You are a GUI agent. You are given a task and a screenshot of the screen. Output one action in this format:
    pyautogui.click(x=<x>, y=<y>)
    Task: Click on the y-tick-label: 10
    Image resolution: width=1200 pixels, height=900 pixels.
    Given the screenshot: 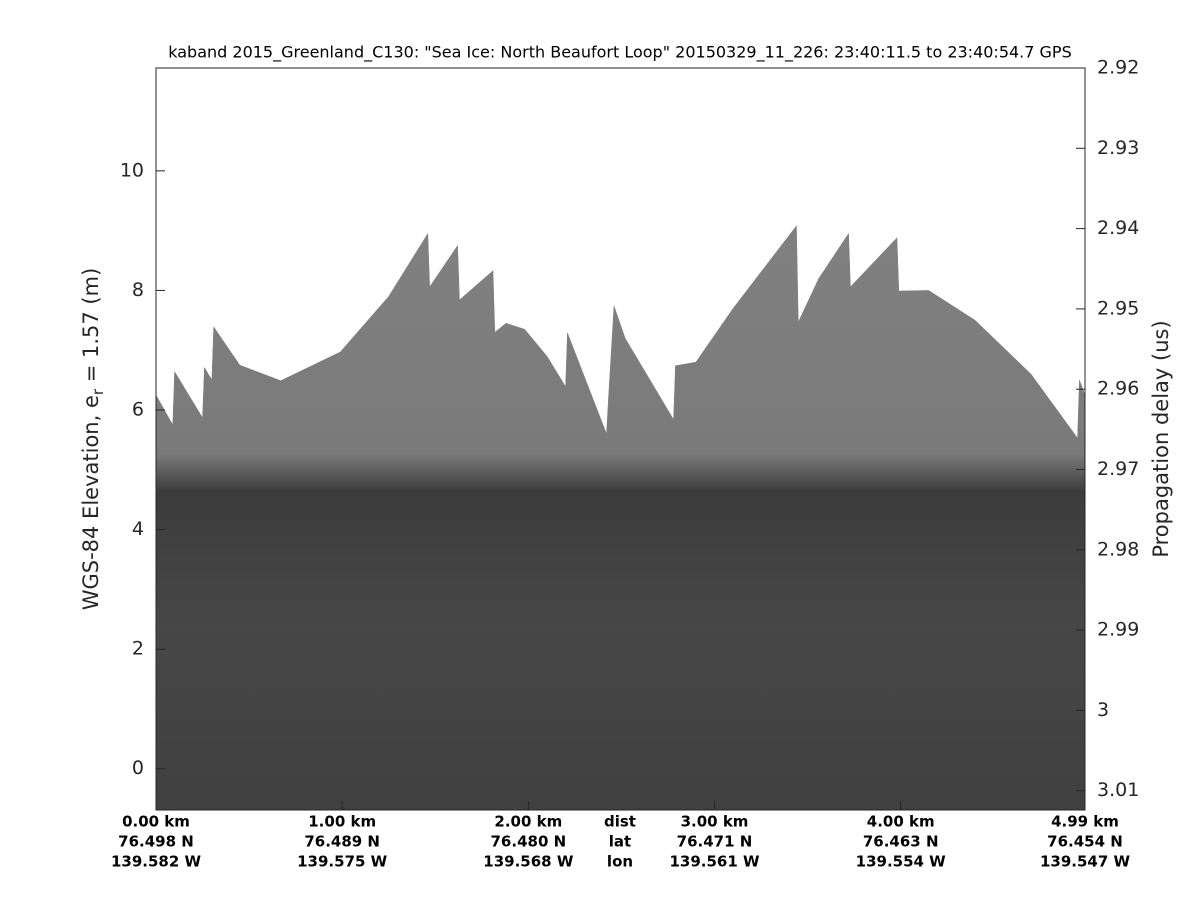 What is the action you would take?
    pyautogui.click(x=132, y=170)
    